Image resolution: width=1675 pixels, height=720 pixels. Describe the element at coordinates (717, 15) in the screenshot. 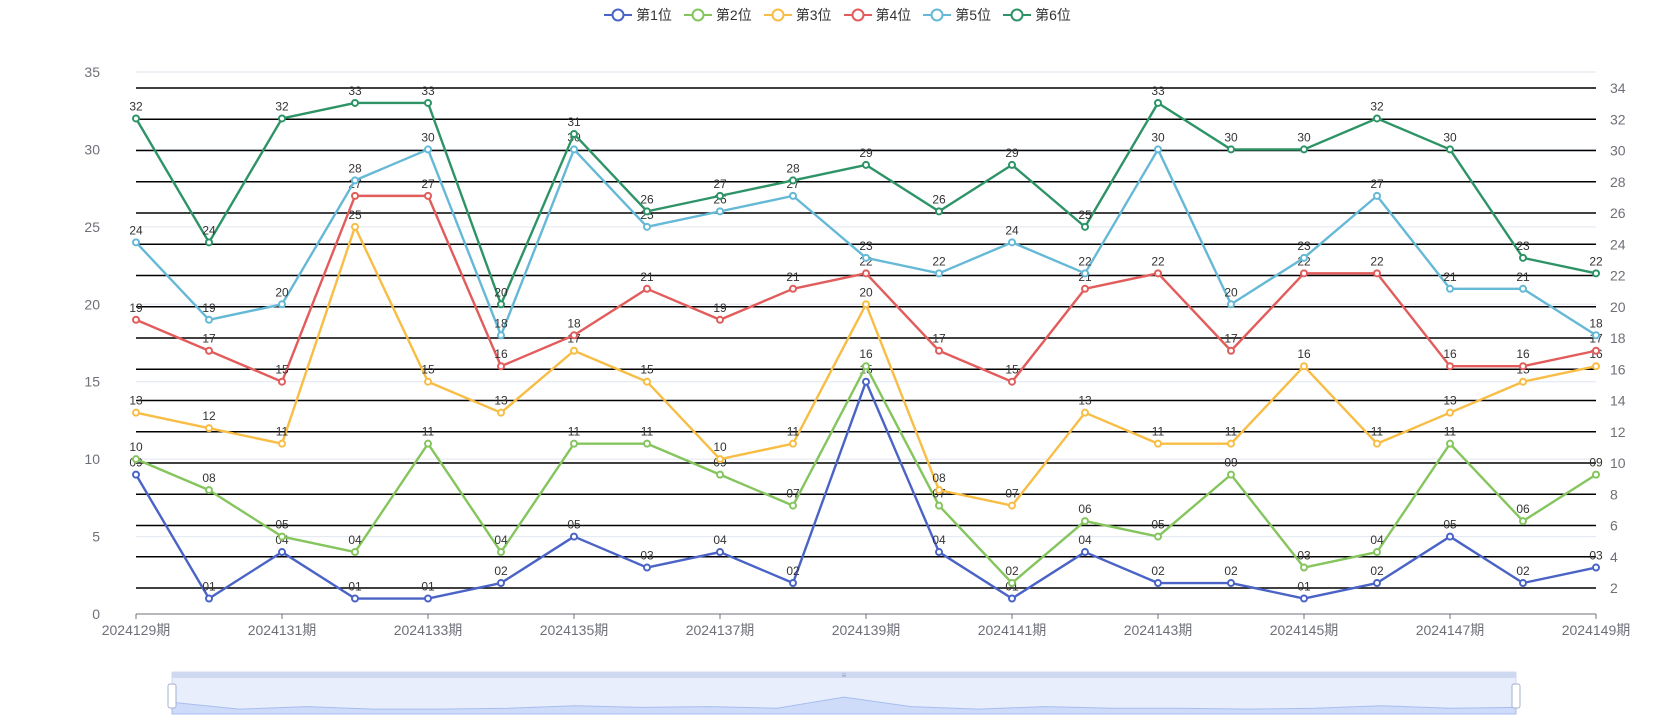

I see `legend-item: 第2位` at that location.